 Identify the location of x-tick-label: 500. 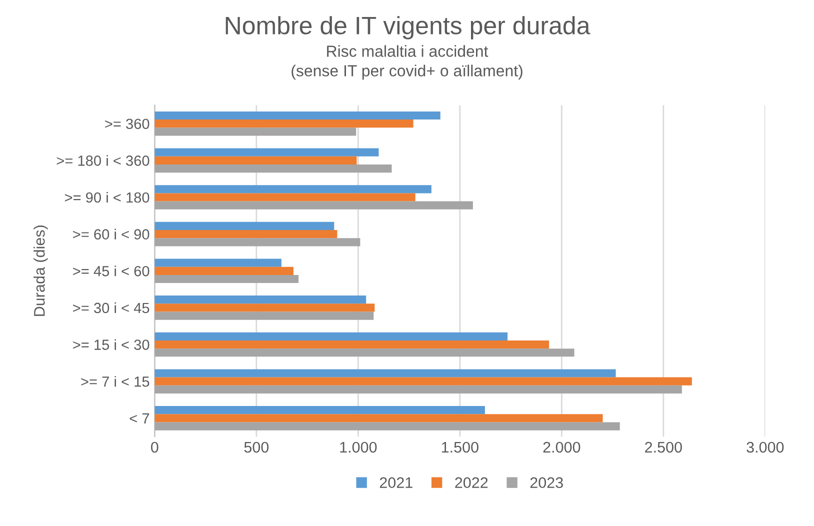
(256, 447).